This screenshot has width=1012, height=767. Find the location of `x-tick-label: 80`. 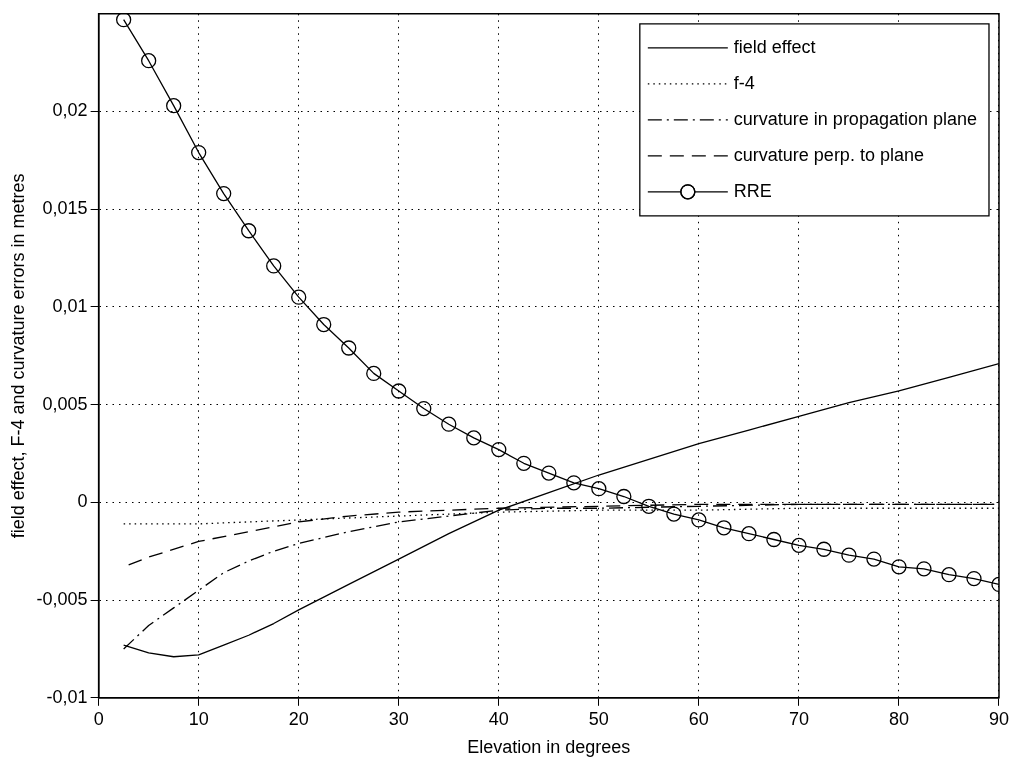

x-tick-label: 80 is located at coordinates (898, 718).